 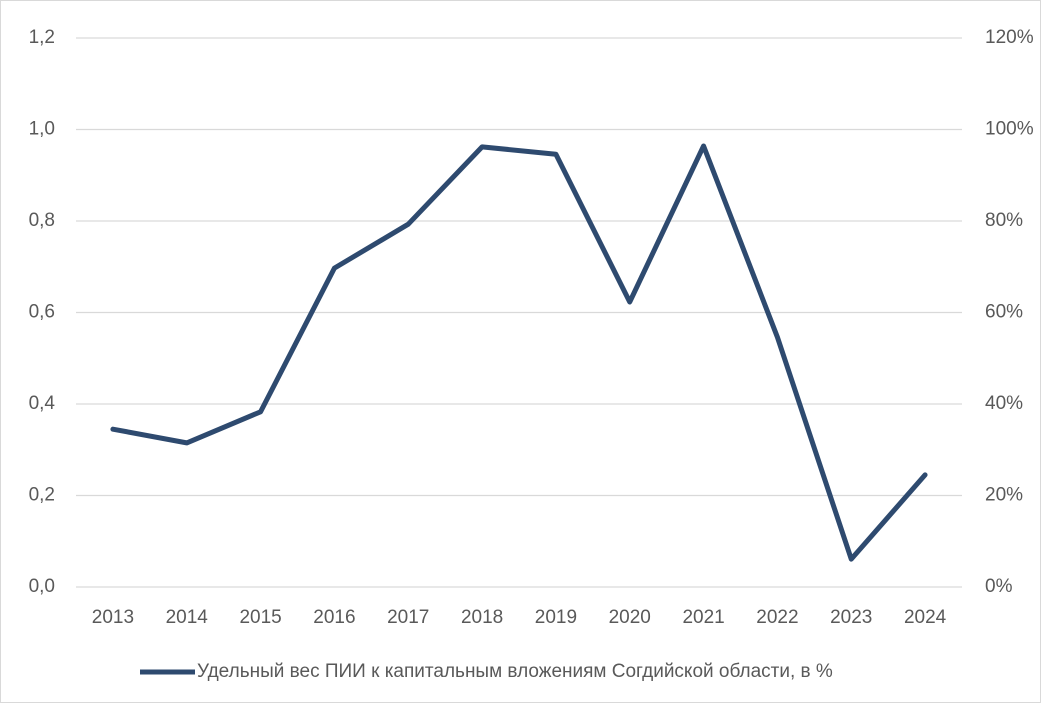 What do you see at coordinates (408, 617) in the screenshot?
I see `x-tick-label: 2017` at bounding box center [408, 617].